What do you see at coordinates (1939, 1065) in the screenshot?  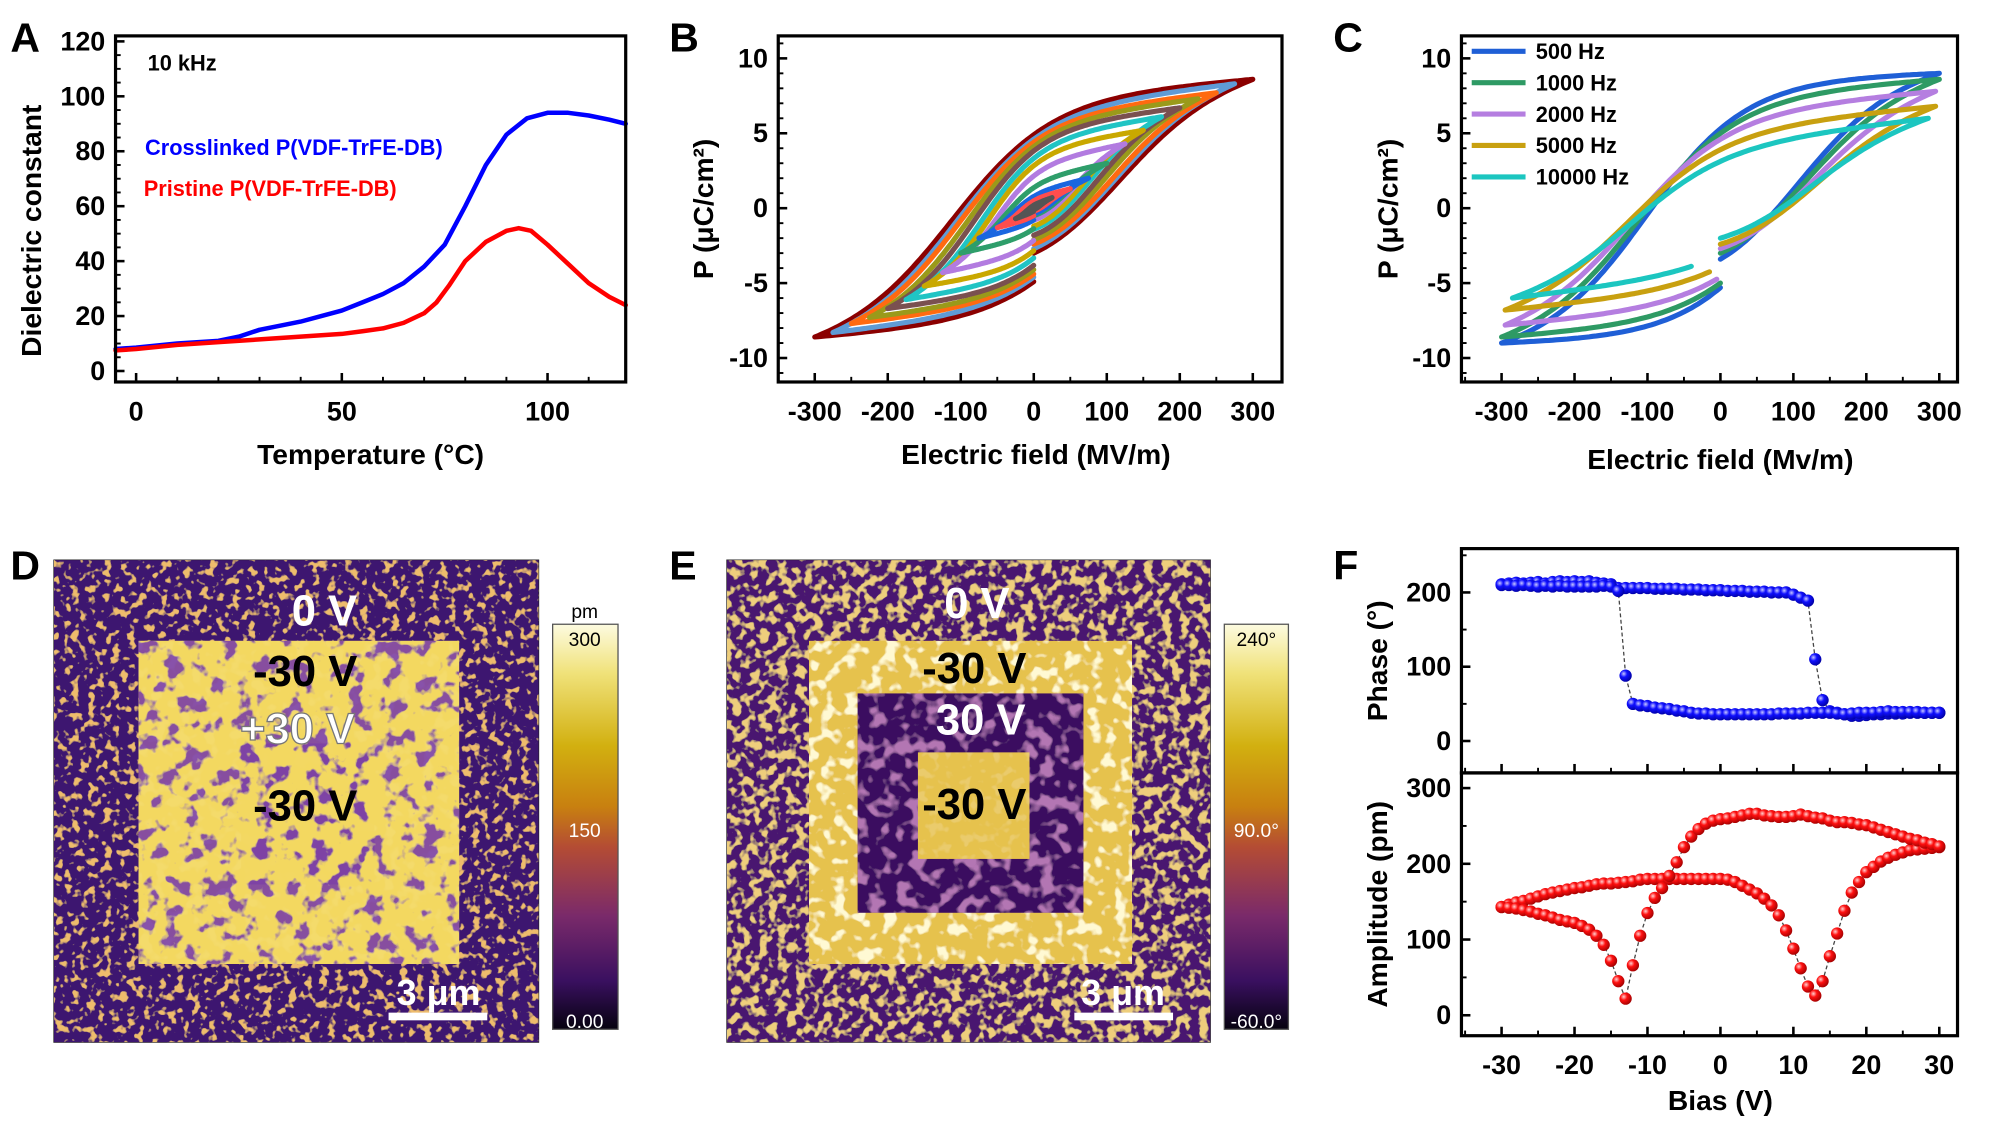 I see `x-tick-label: 30` at bounding box center [1939, 1065].